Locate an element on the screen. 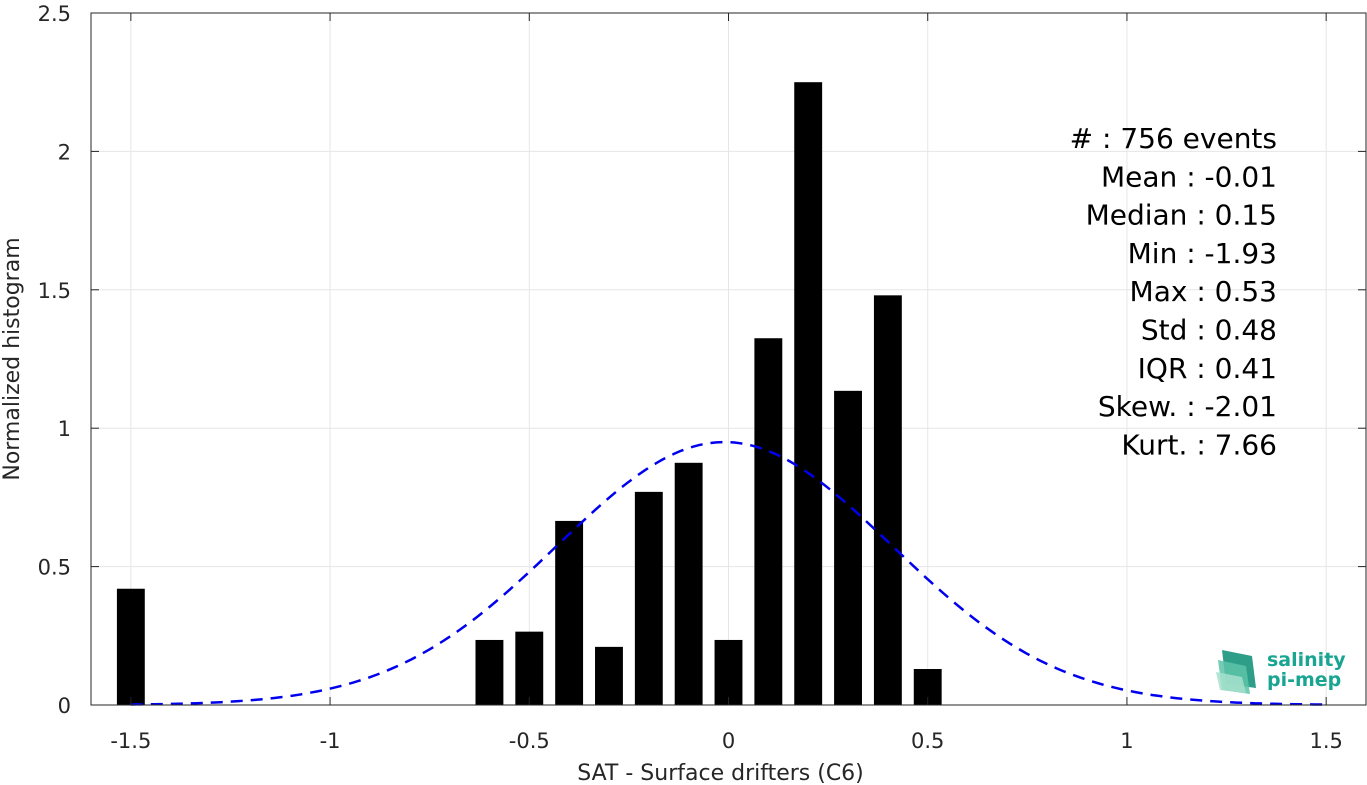  x-tick-label: 0 is located at coordinates (728, 741).